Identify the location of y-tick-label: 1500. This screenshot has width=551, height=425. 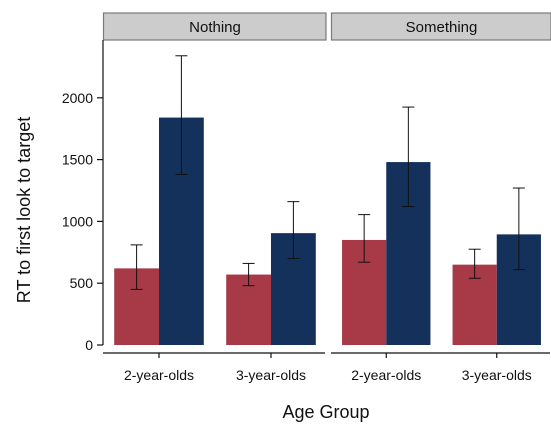
(77, 160).